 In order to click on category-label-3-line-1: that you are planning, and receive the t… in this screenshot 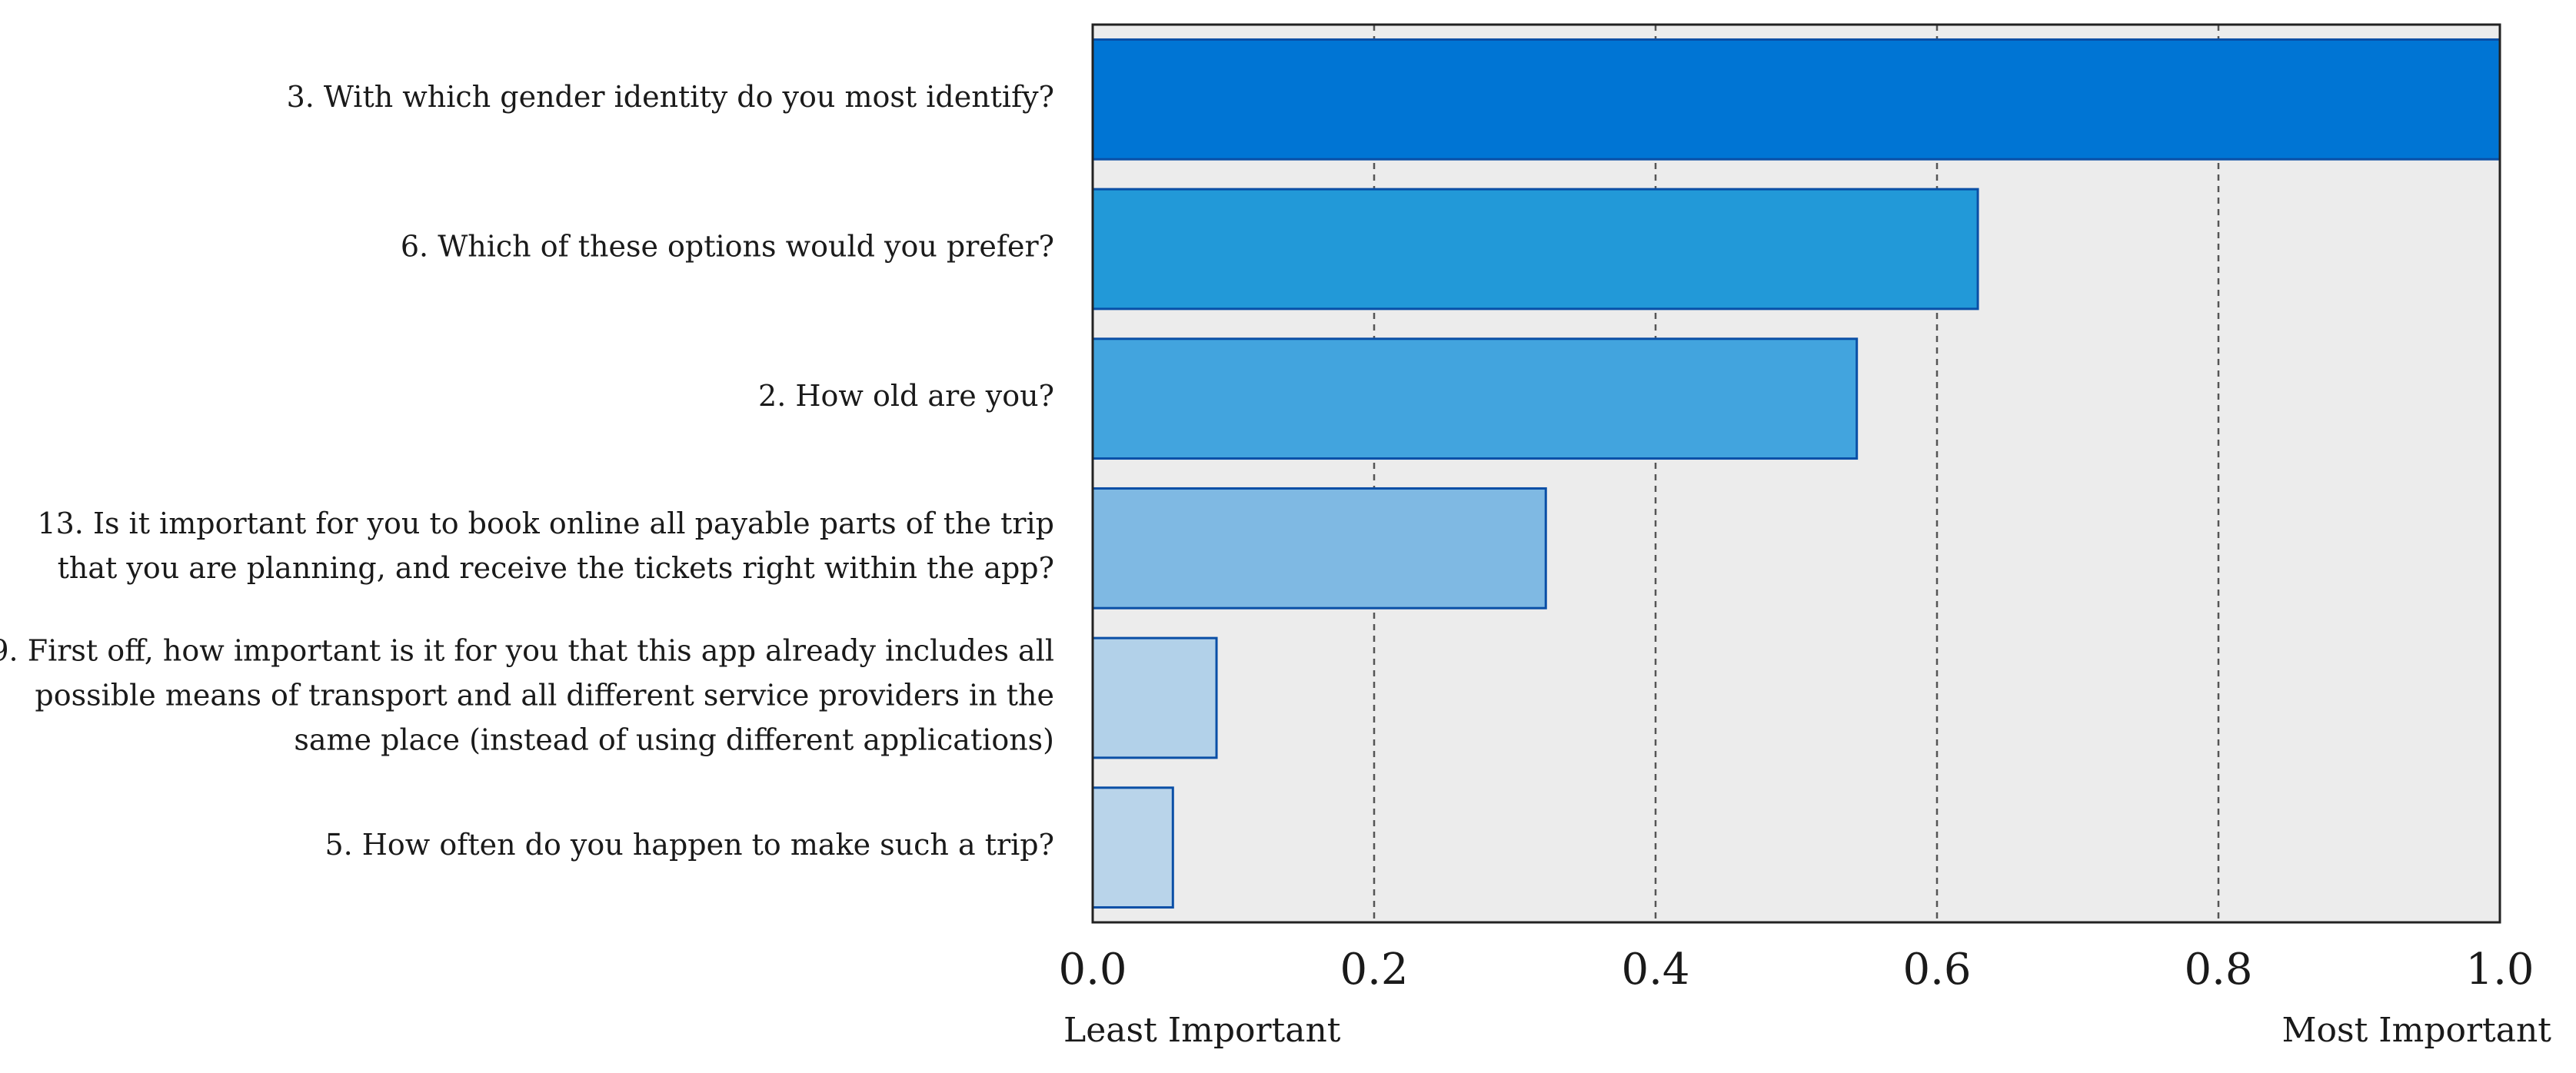, I will do `click(556, 568)`.